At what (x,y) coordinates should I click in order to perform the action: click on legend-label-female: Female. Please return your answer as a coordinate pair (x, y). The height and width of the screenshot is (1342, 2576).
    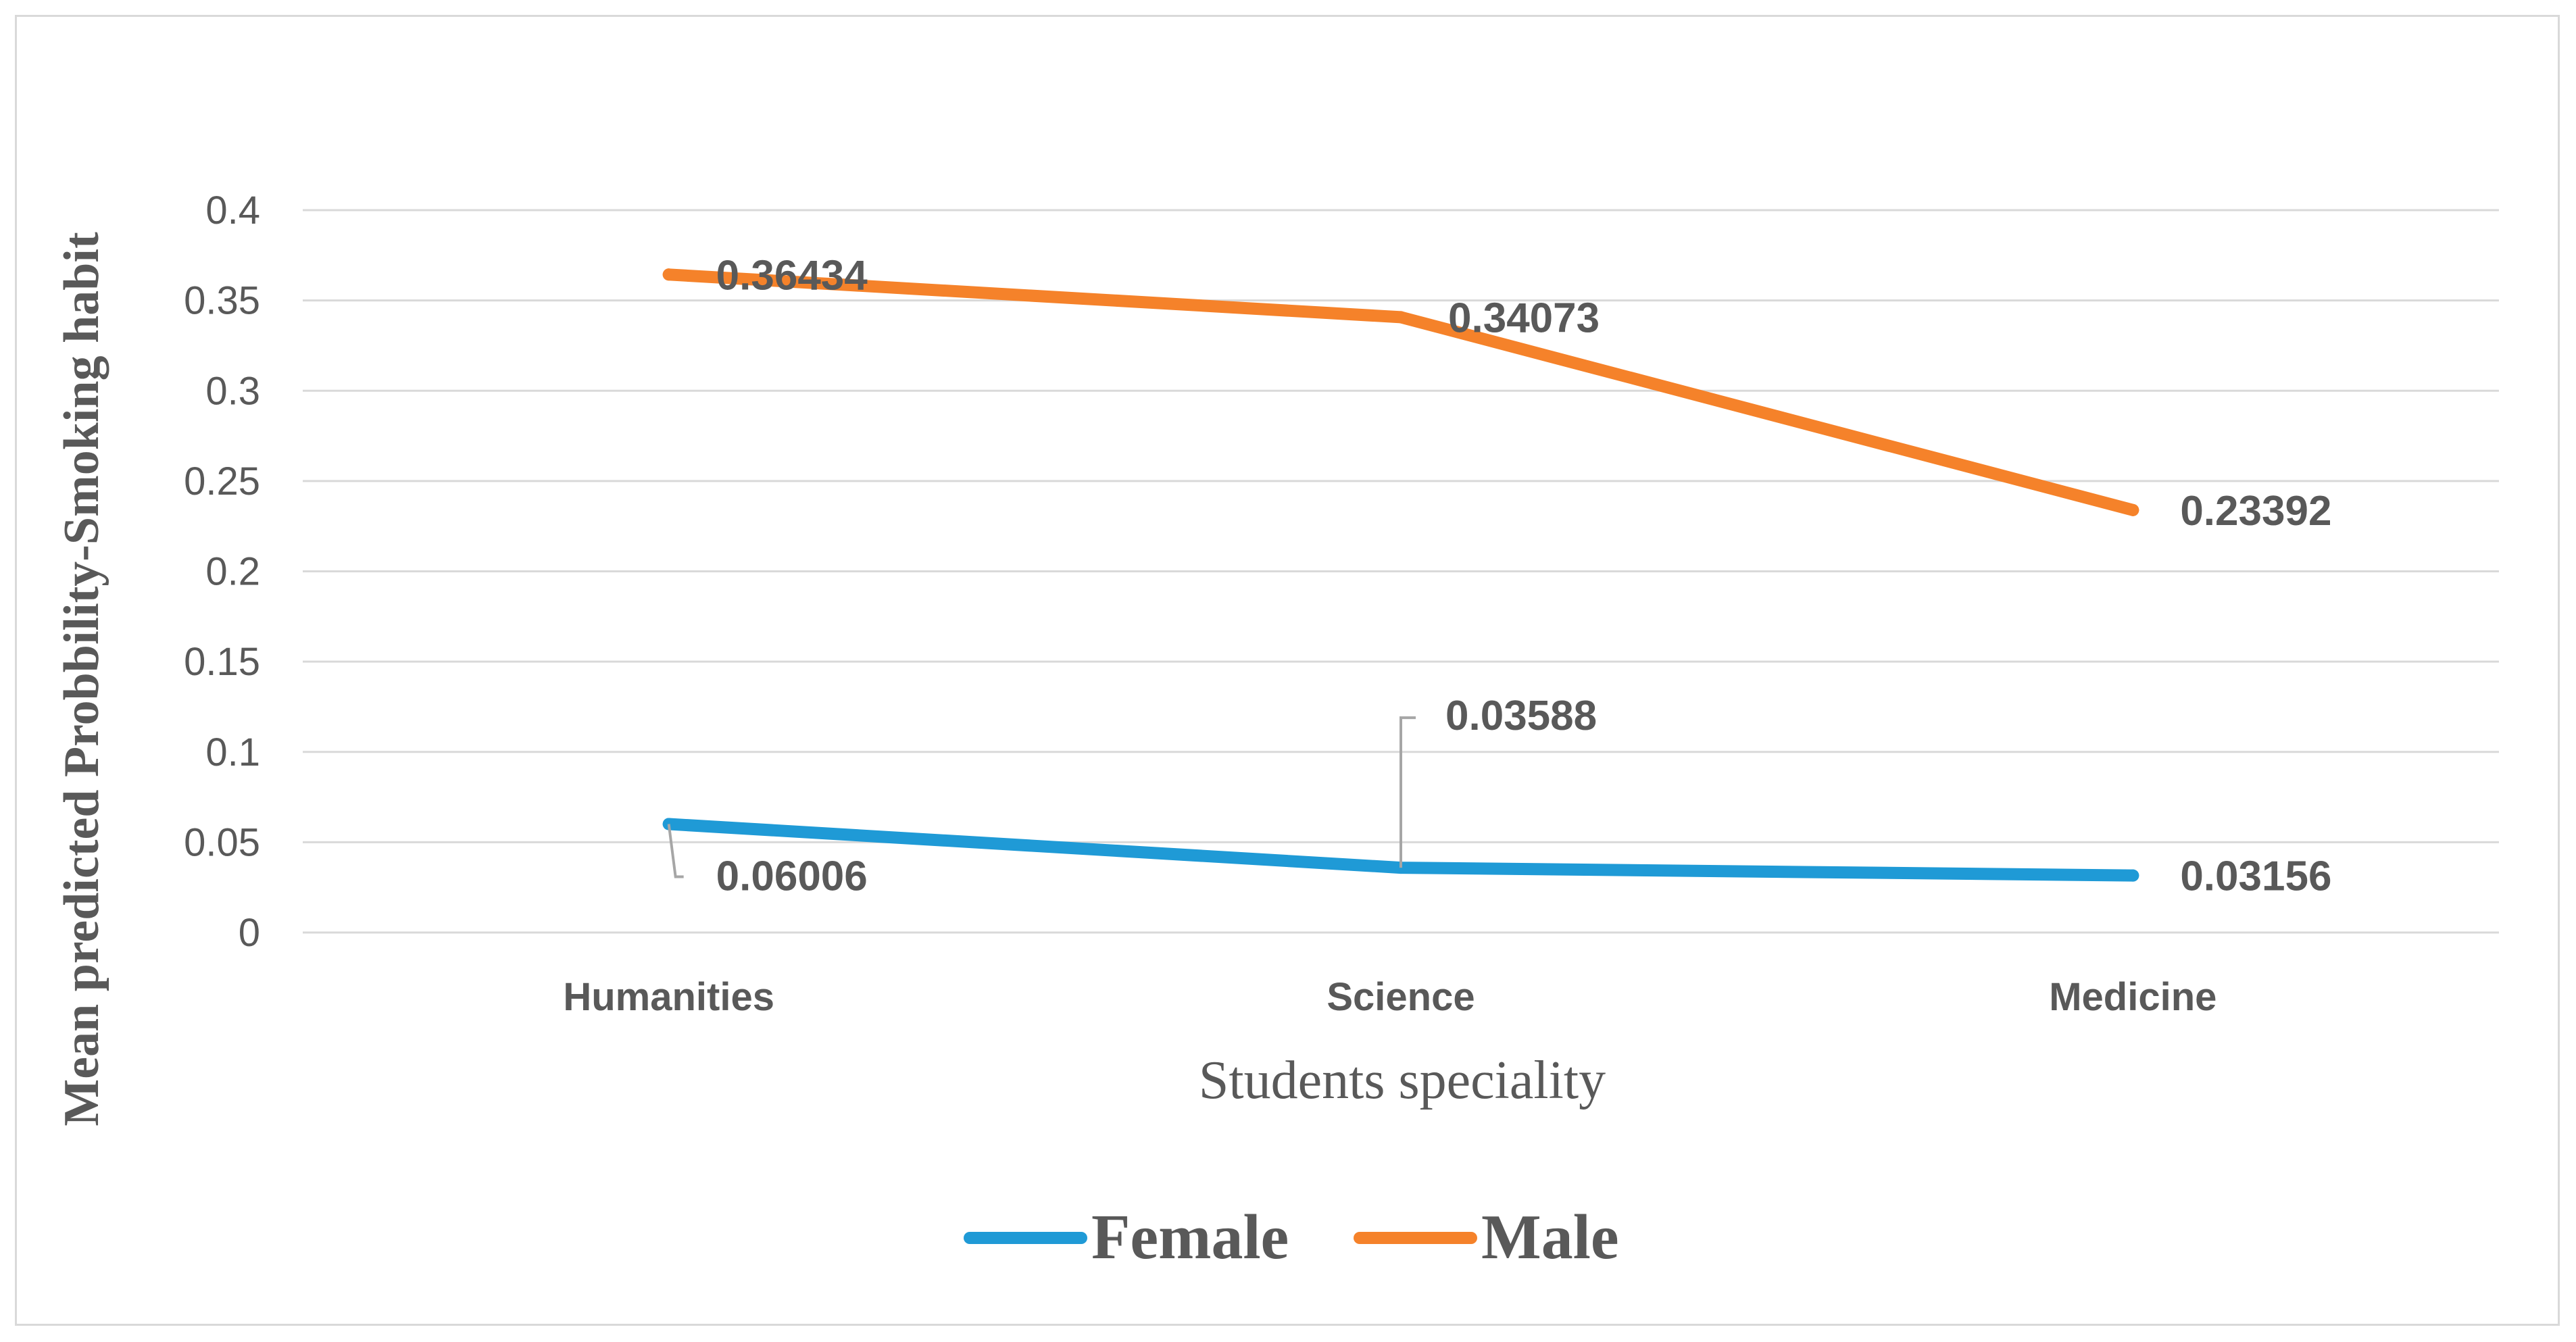
    Looking at the image, I should click on (1190, 1237).